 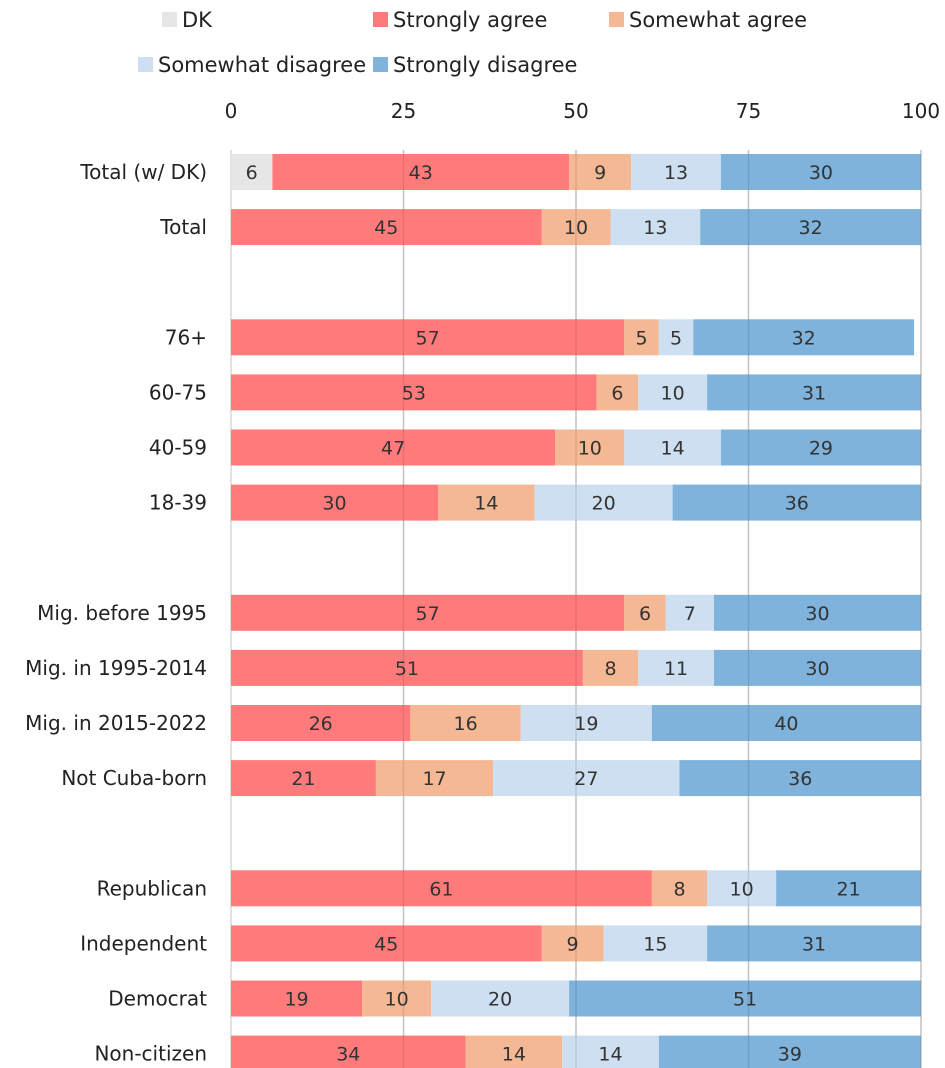 What do you see at coordinates (152, 888) in the screenshot?
I see `category-label-republican: Republican` at bounding box center [152, 888].